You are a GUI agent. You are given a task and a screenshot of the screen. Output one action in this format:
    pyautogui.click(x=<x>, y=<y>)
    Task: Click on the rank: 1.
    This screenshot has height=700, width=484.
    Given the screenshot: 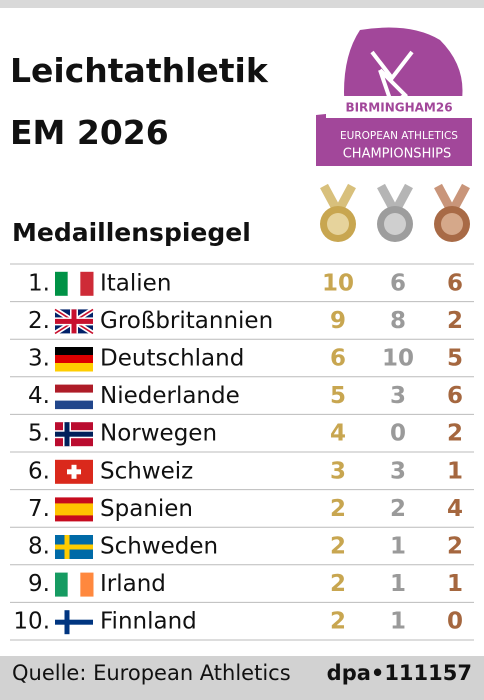 What is the action you would take?
    pyautogui.click(x=39, y=283)
    